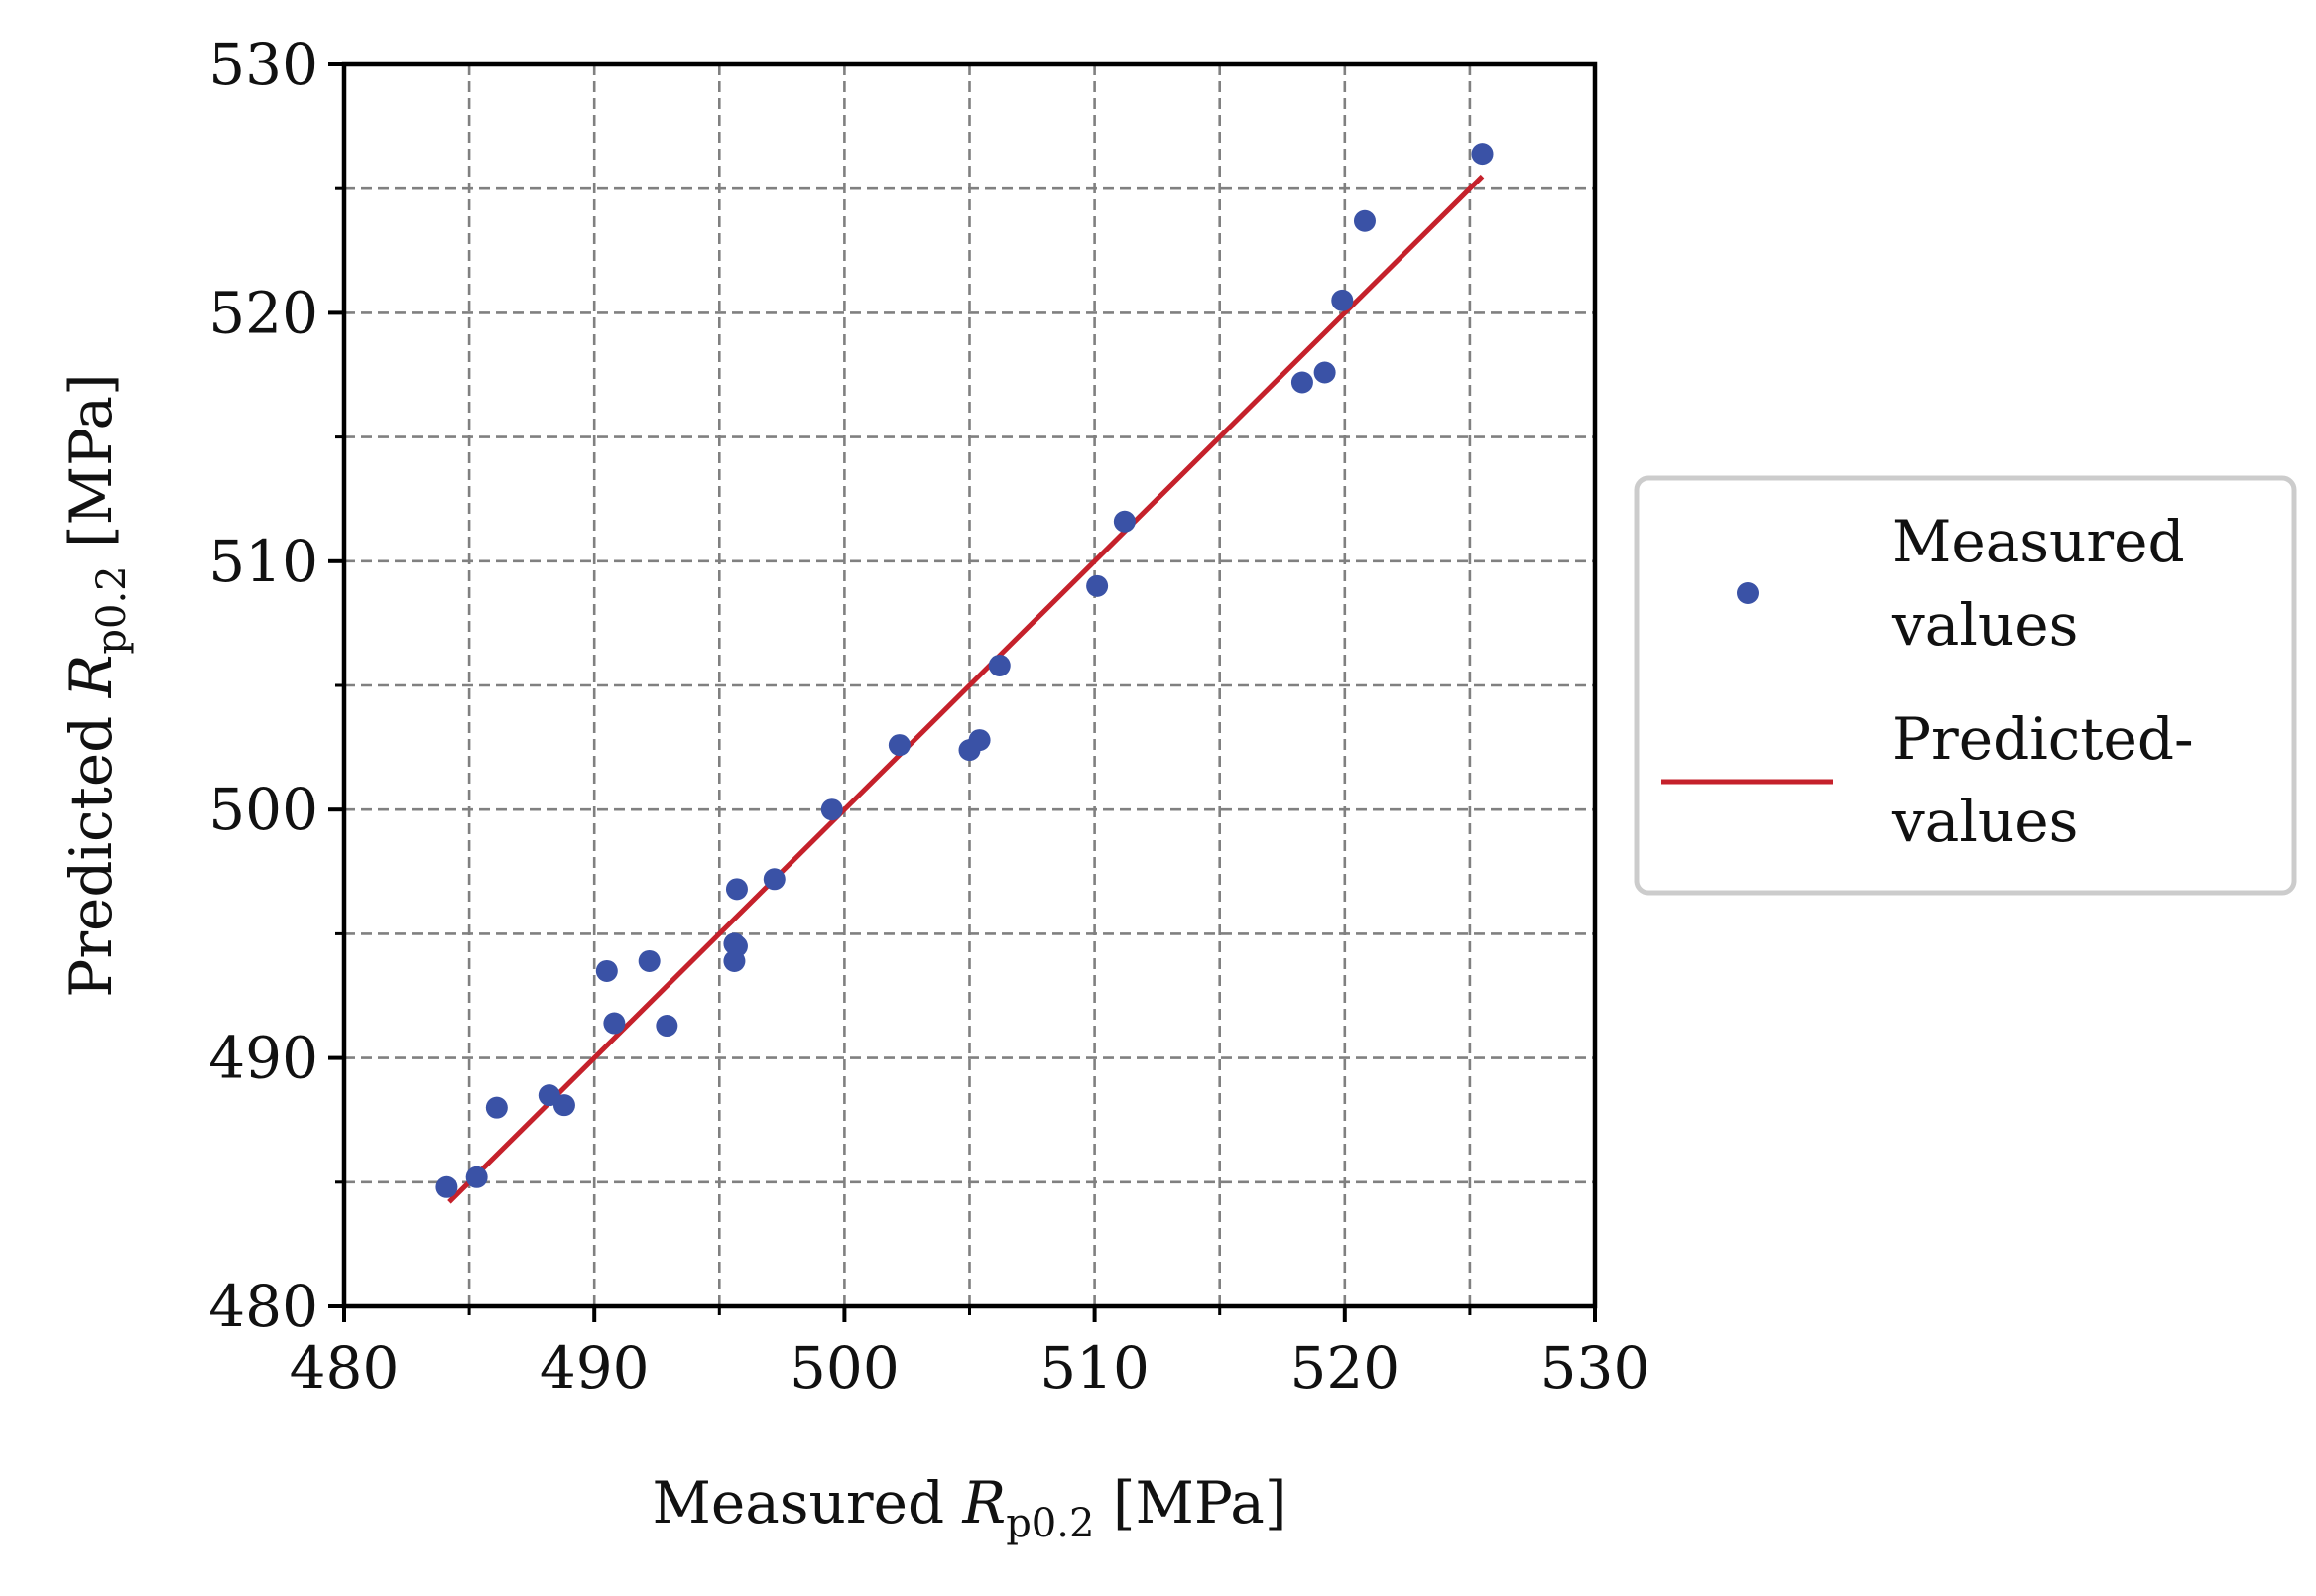 The width and height of the screenshot is (2316, 1596). What do you see at coordinates (263, 1058) in the screenshot?
I see `y-tick-label: 490` at bounding box center [263, 1058].